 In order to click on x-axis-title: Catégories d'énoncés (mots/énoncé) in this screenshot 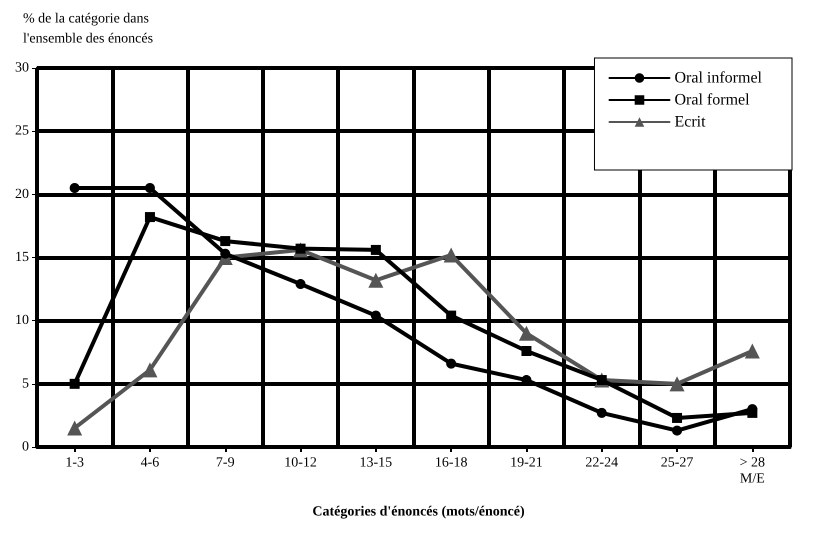, I will do `click(418, 512)`.